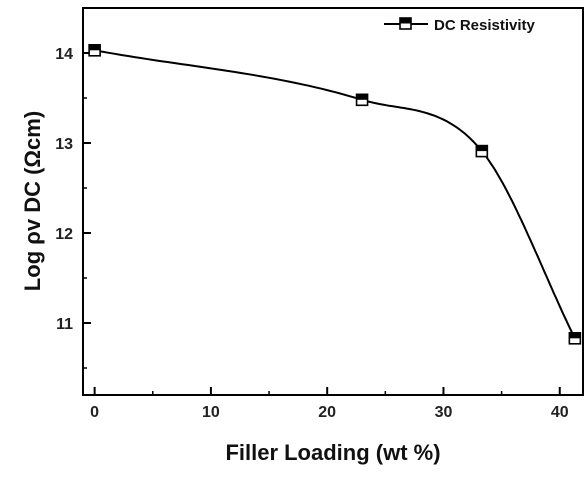 Image resolution: width=584 pixels, height=477 pixels. I want to click on x-tick-label: 10, so click(211, 412).